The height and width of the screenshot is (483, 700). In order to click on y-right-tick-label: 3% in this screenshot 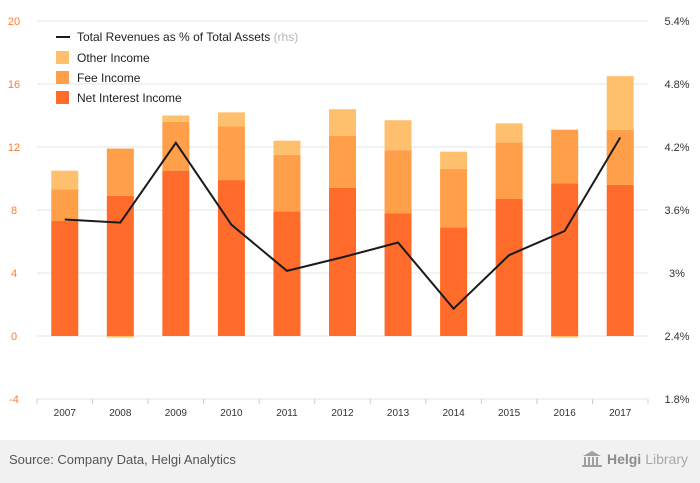, I will do `click(677, 274)`.